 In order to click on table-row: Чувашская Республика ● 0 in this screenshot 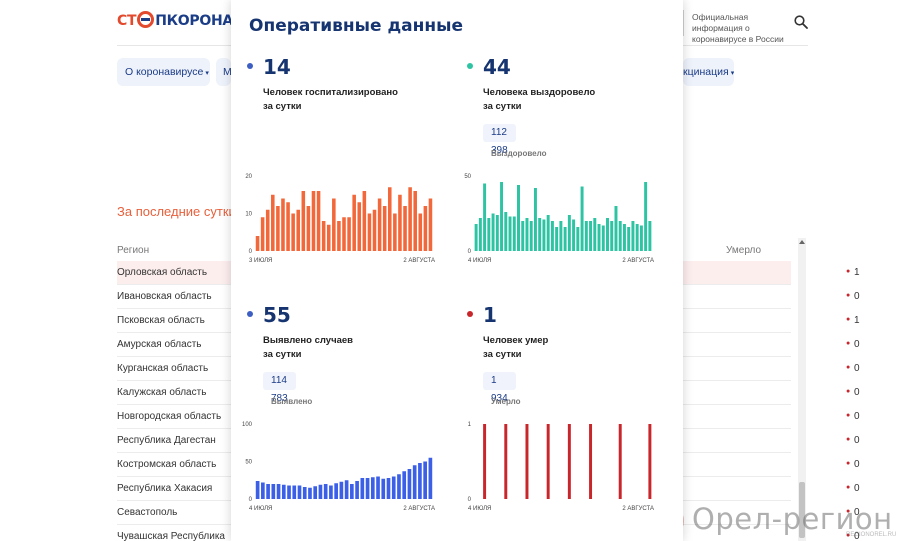, I will do `click(488, 533)`.